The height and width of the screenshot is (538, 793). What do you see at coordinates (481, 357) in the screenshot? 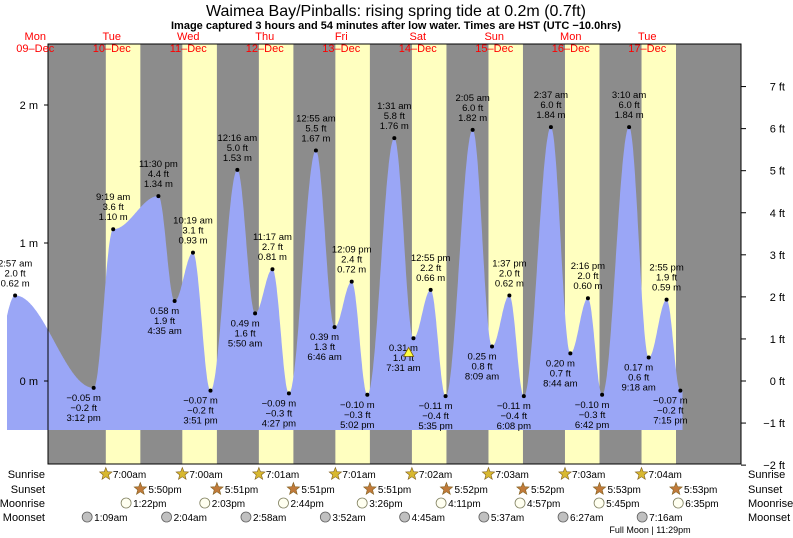
I see `tide-m-label: 0.25 m` at bounding box center [481, 357].